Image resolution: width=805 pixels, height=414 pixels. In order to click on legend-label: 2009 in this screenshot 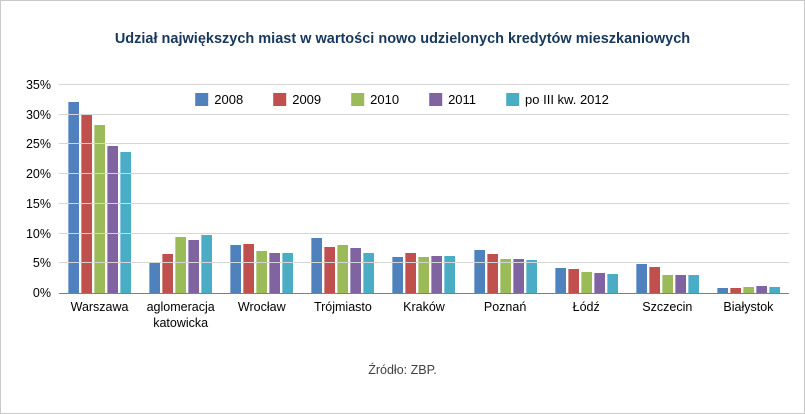, I will do `click(307, 99)`.